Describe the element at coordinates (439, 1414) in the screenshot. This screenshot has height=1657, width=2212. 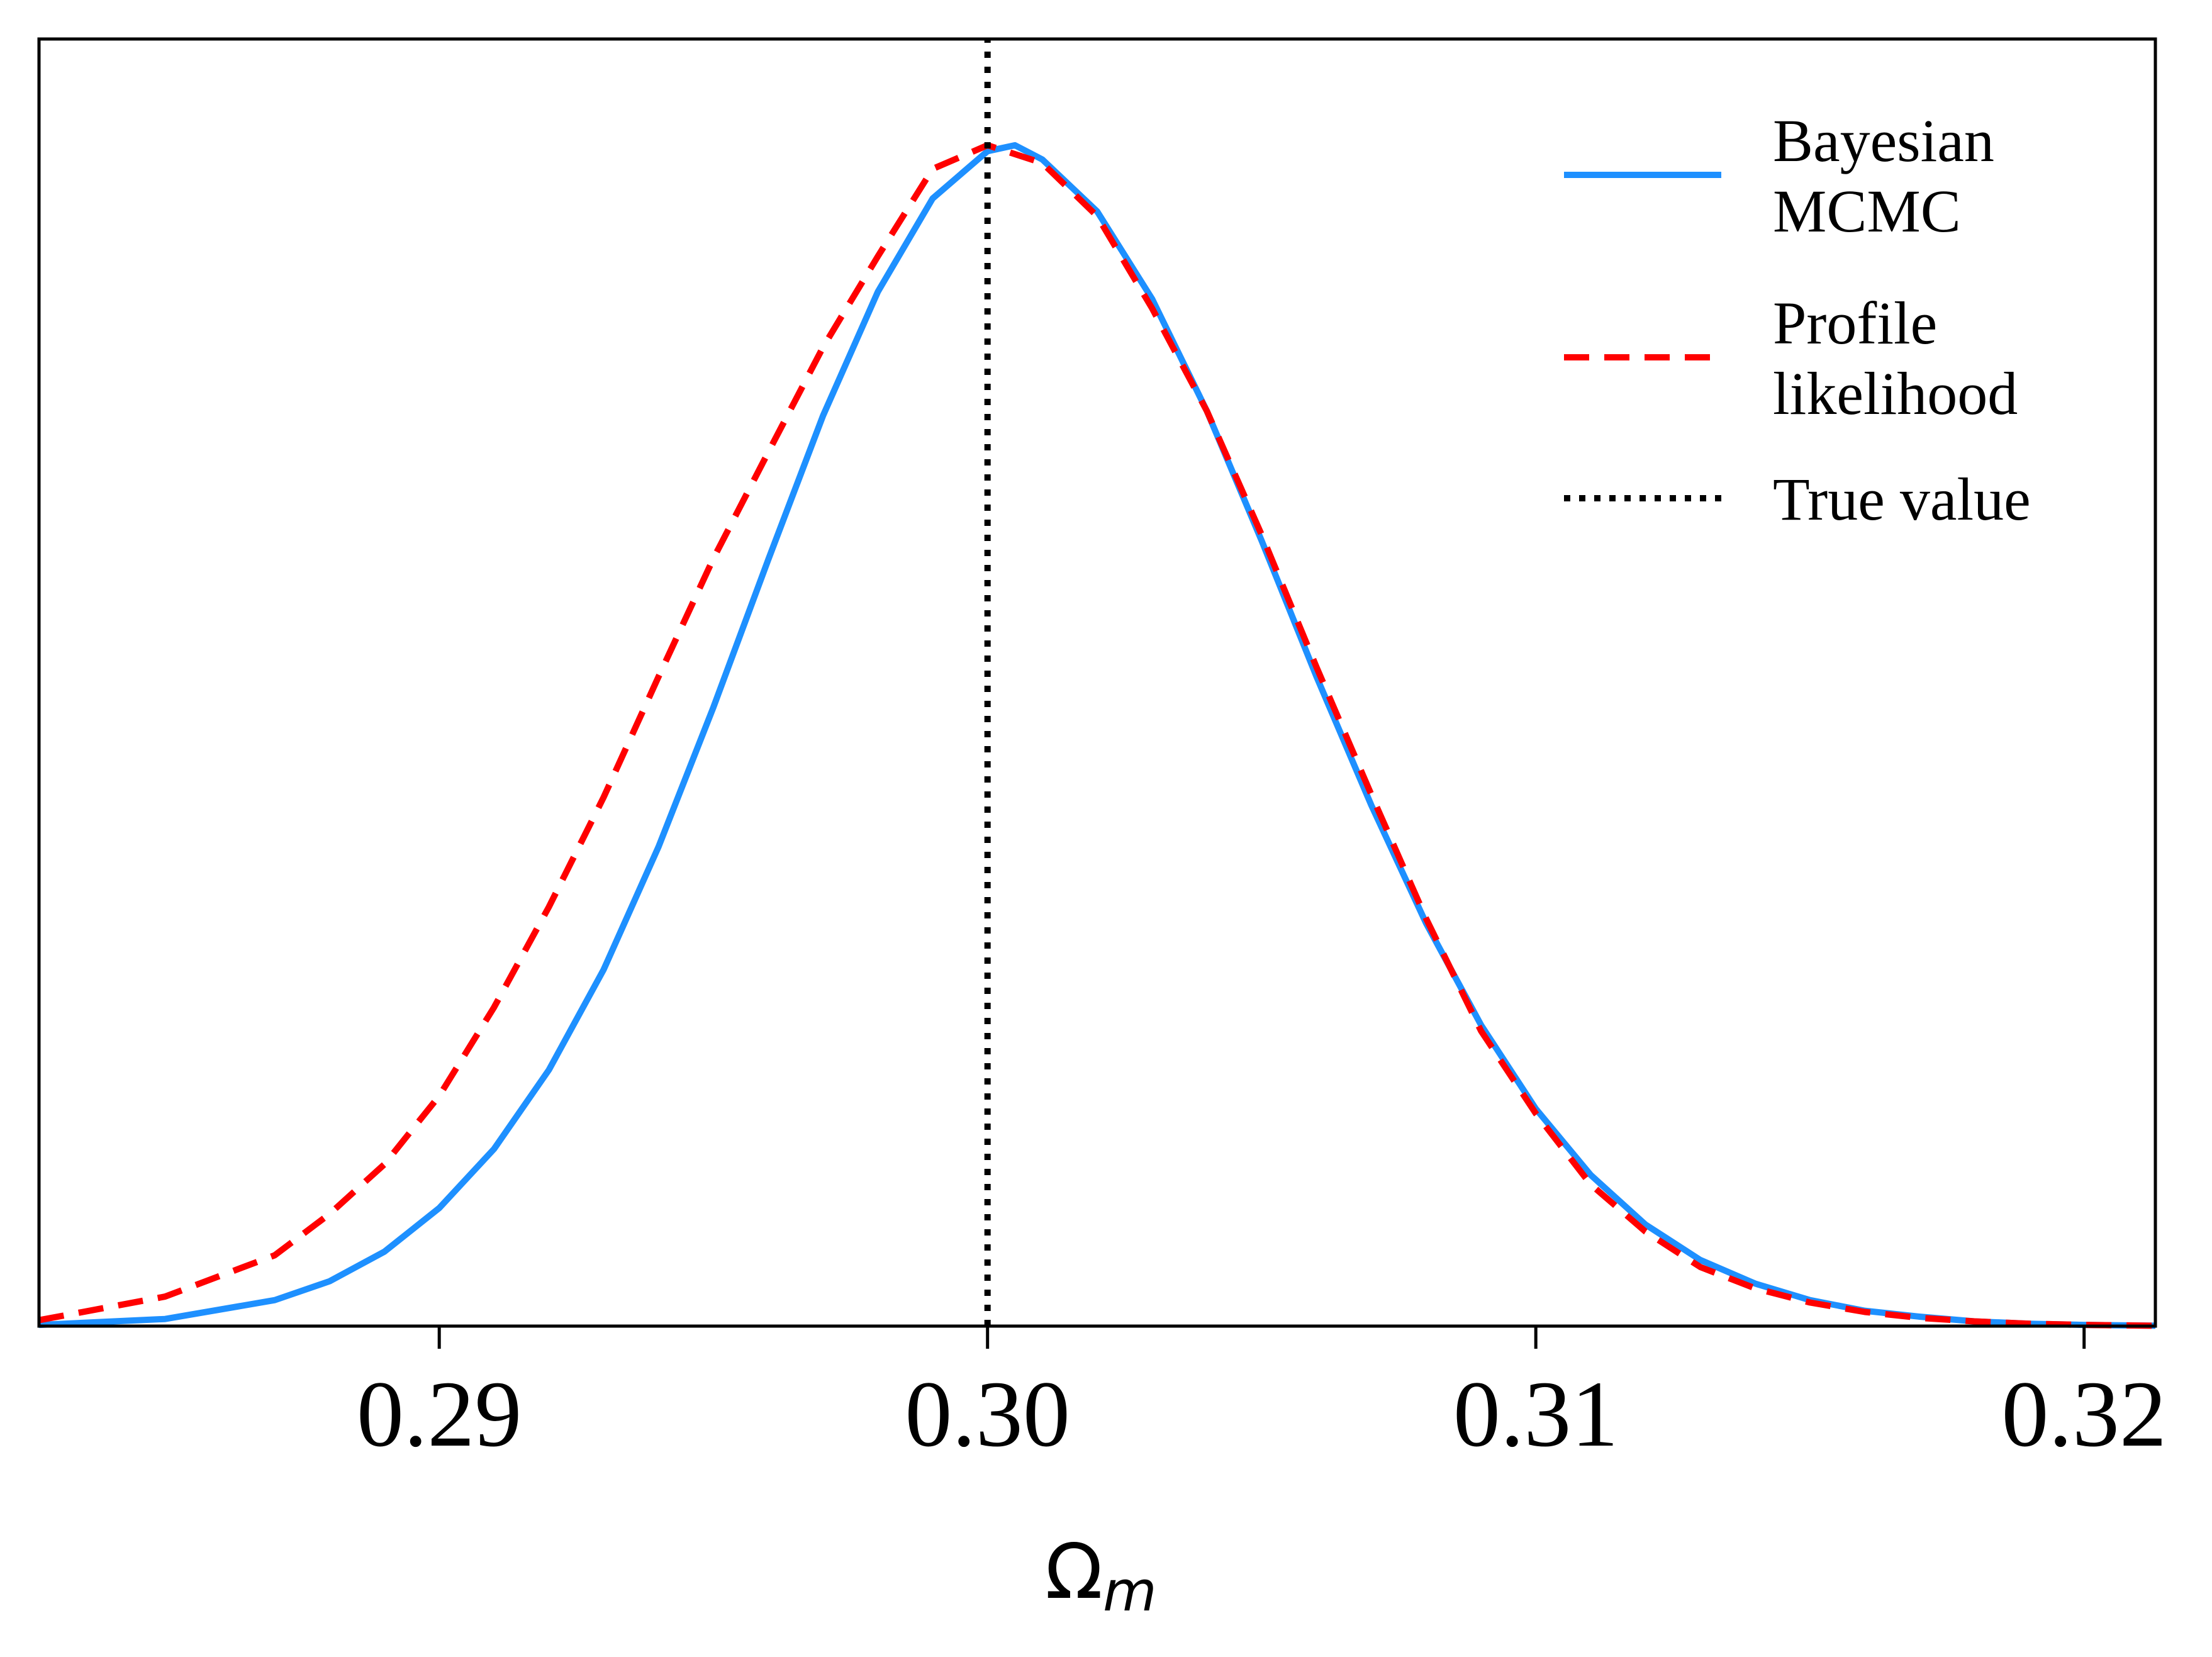
I see `x-tick-label: 0.29` at that location.